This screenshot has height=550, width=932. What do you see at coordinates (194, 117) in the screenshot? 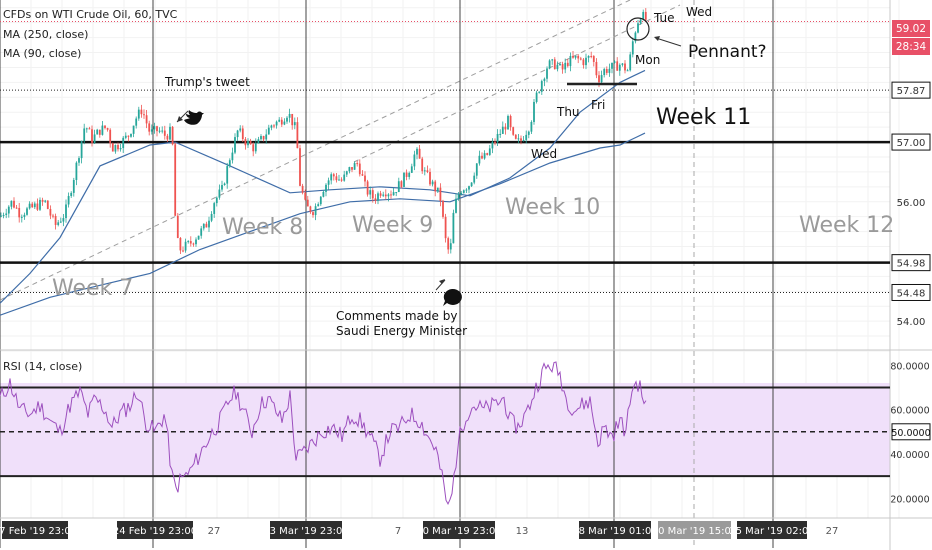
I see `bird-icon` at bounding box center [194, 117].